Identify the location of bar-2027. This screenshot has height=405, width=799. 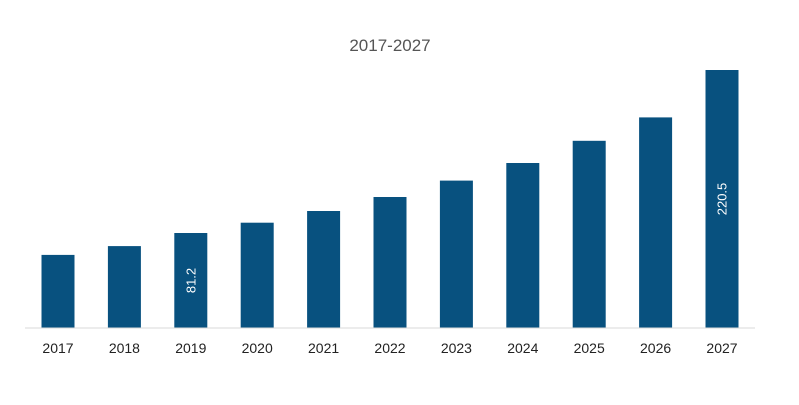
(722, 199).